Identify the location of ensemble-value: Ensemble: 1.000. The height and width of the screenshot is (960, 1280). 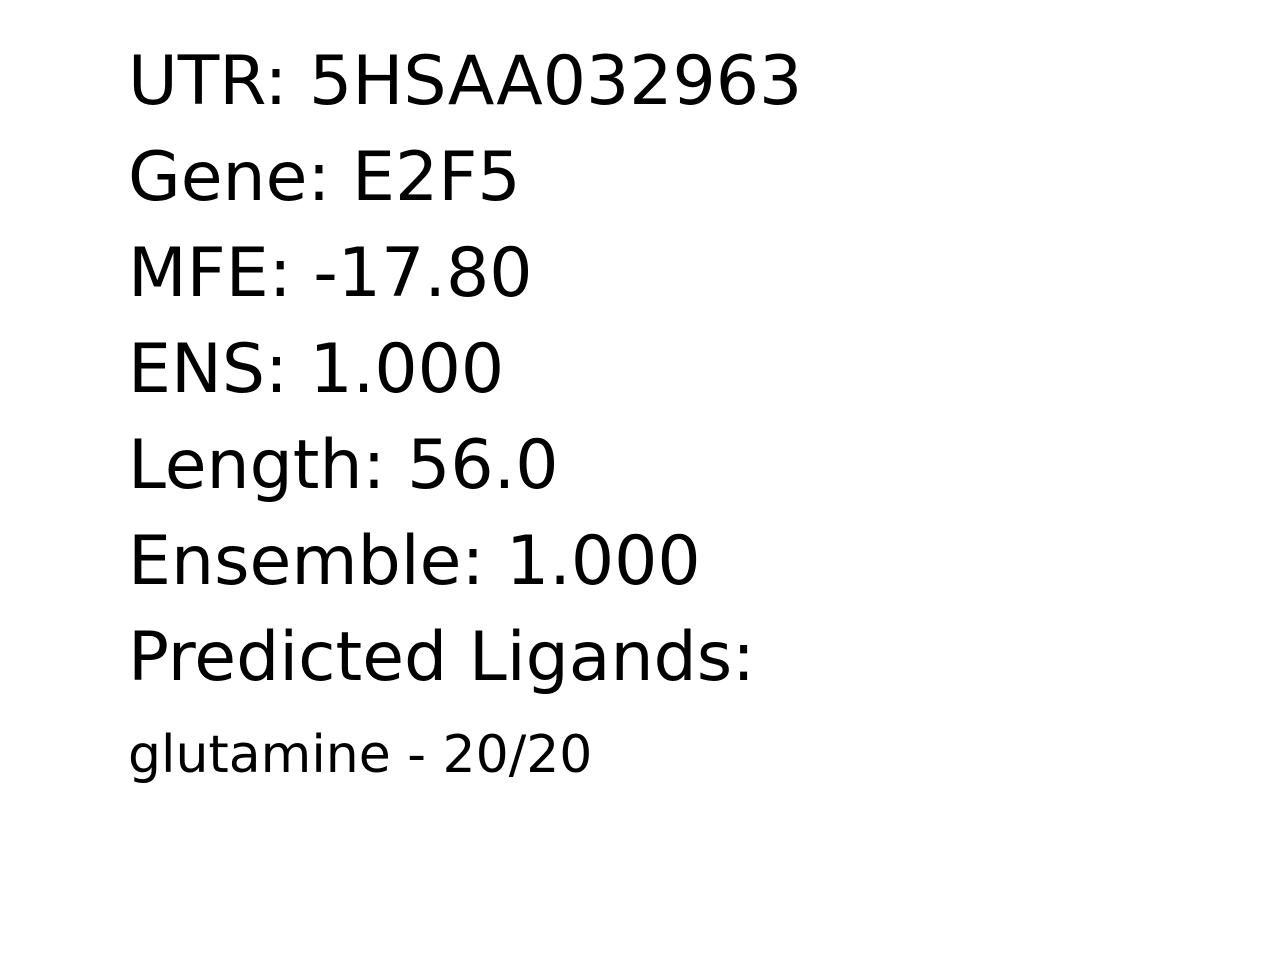
(414, 561).